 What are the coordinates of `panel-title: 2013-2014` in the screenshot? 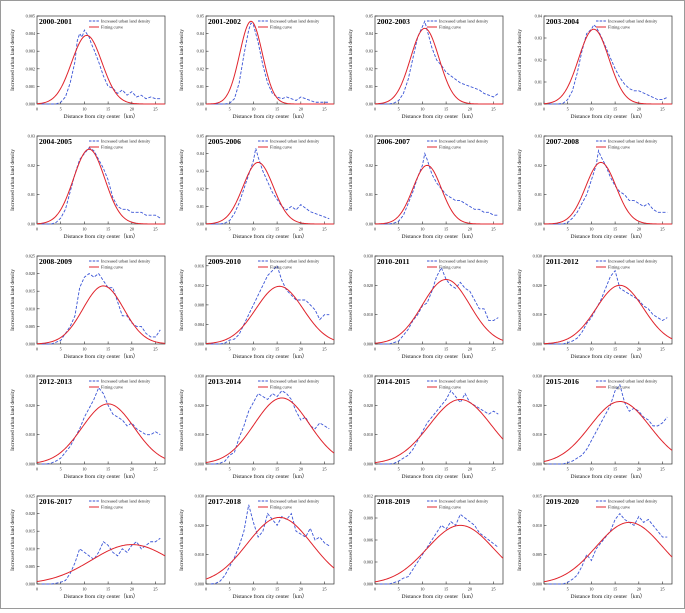 It's located at (224, 381).